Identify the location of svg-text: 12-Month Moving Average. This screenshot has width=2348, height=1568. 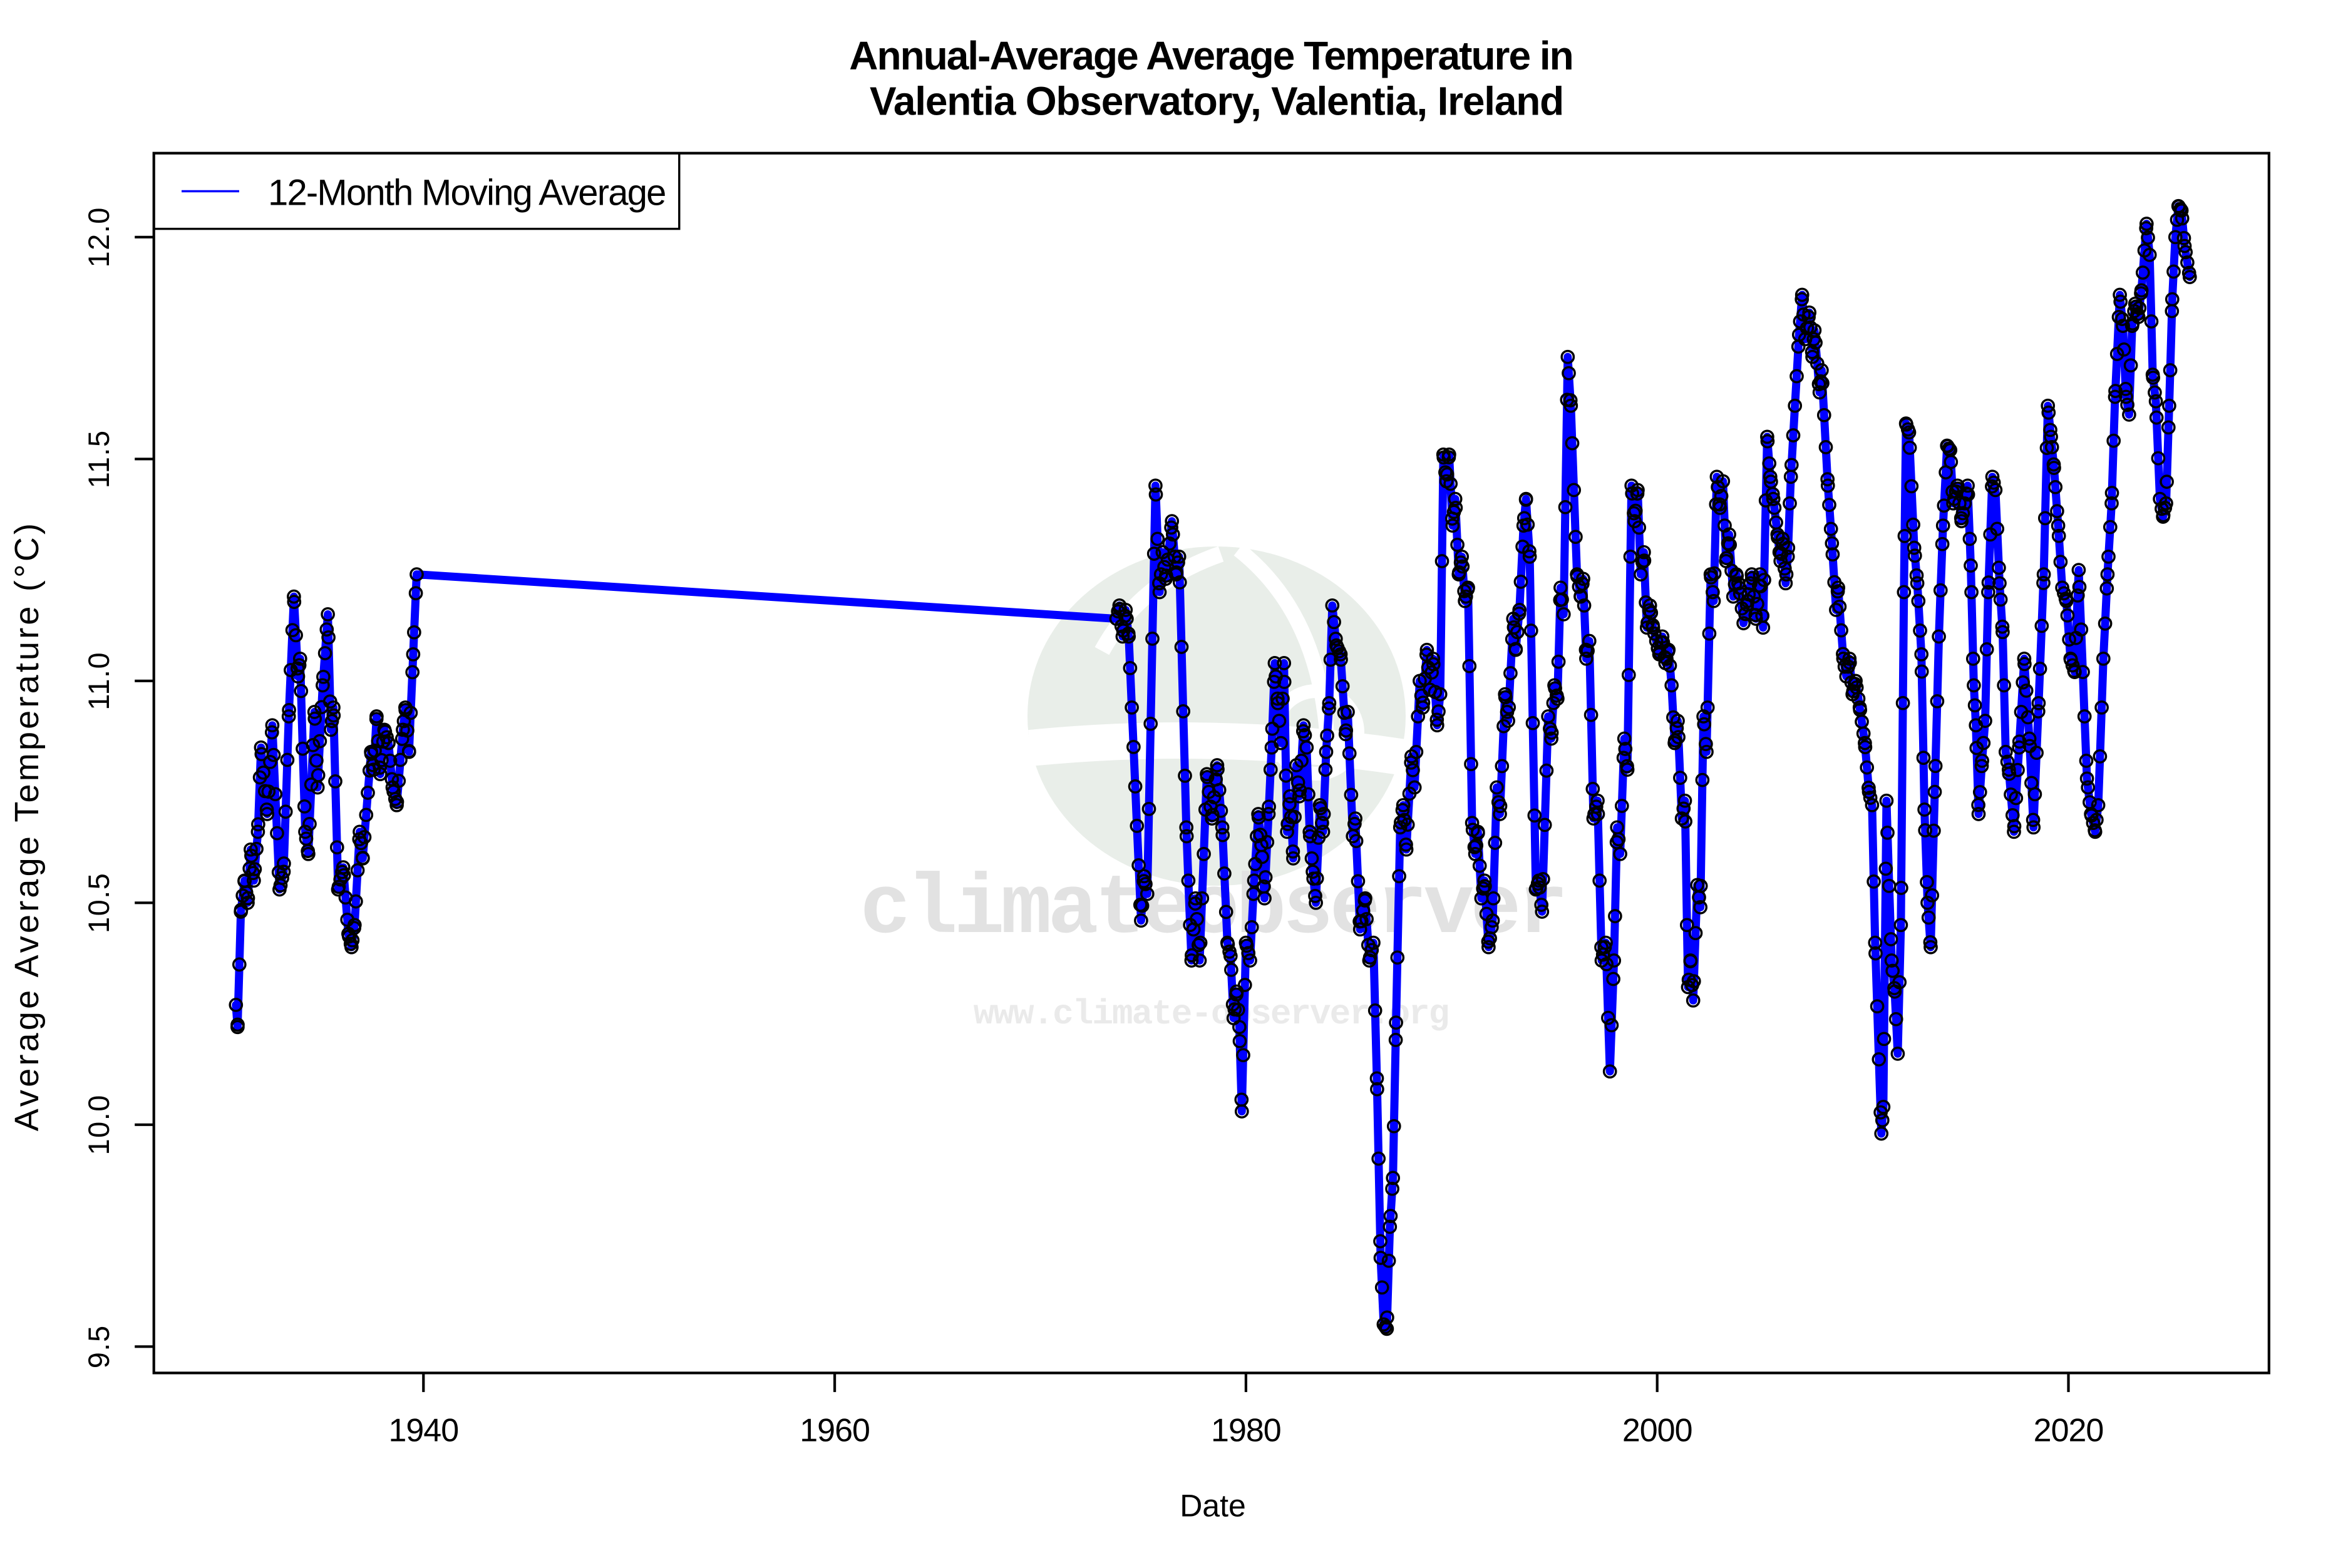
(467, 193).